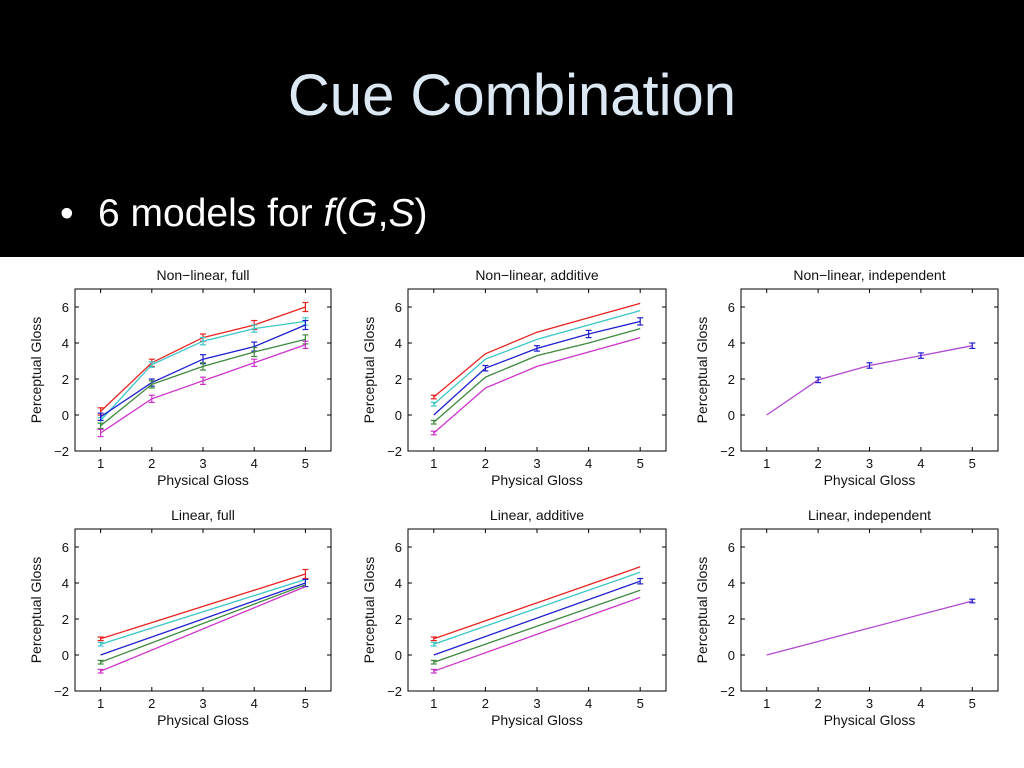 This screenshot has width=1024, height=768. I want to click on subplot-title: Linear, full, so click(203, 515).